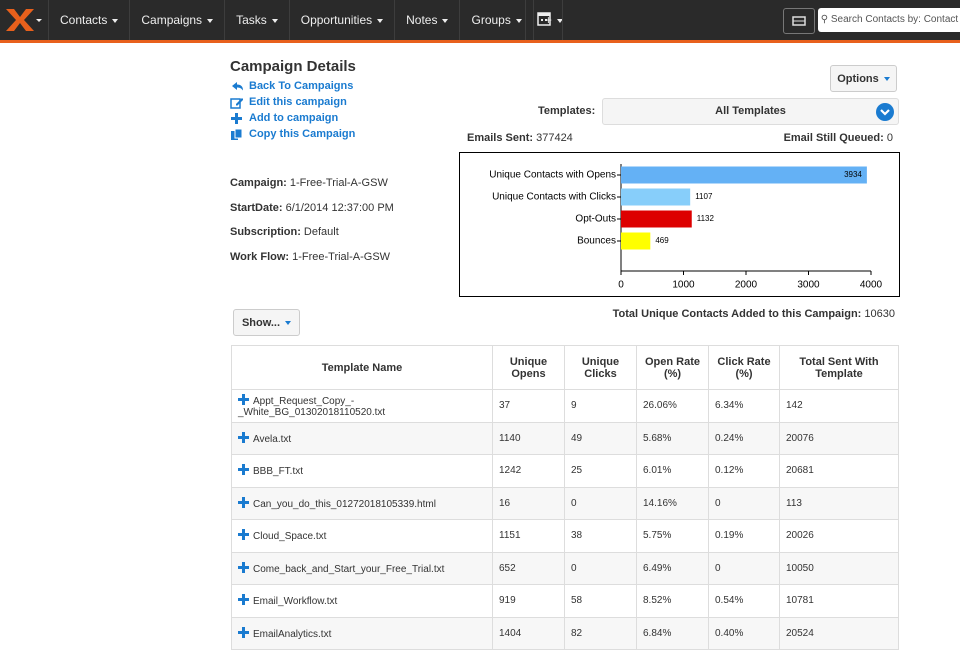 Image resolution: width=960 pixels, height=655 pixels. I want to click on detail-row: Campaign:1-Free-Trial-A-GSW, so click(309, 183).